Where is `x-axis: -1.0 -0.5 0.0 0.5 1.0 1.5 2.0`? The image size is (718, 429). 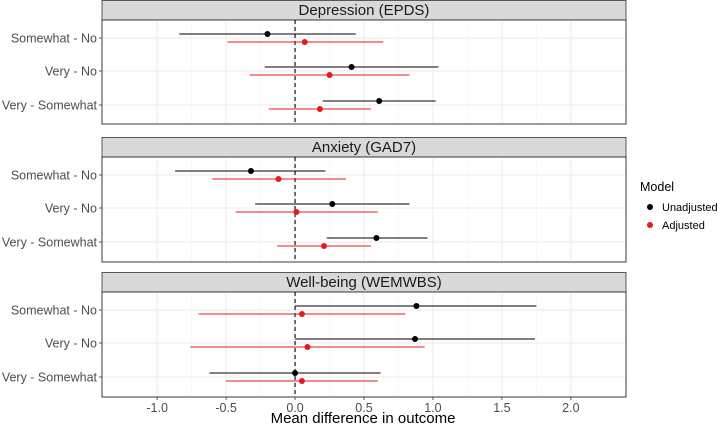 x-axis: -1.0 -0.5 0.0 0.5 1.0 1.5 2.0 is located at coordinates (363, 406).